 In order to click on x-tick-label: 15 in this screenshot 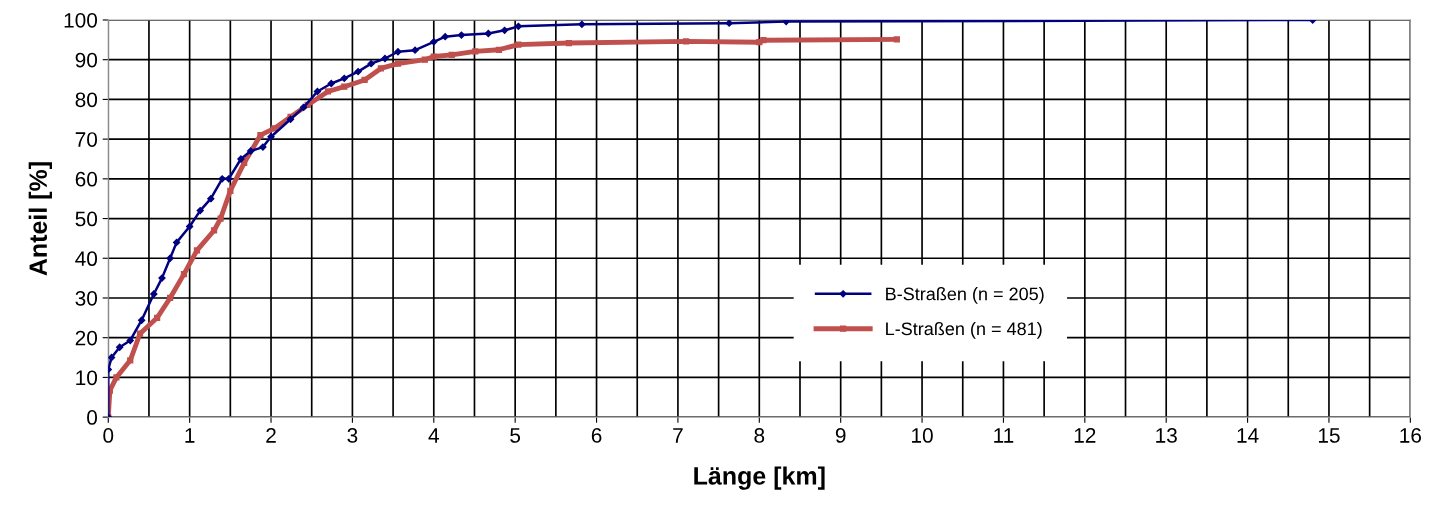, I will do `click(1329, 435)`.